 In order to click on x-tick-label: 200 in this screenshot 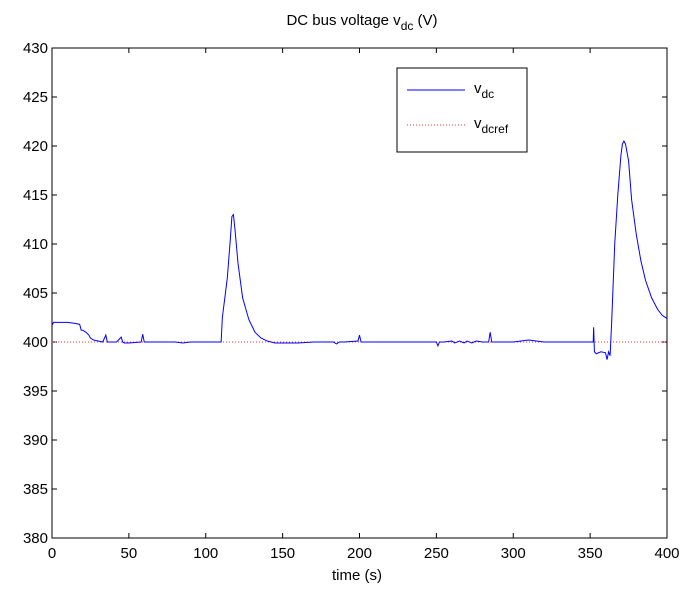, I will do `click(359, 553)`.